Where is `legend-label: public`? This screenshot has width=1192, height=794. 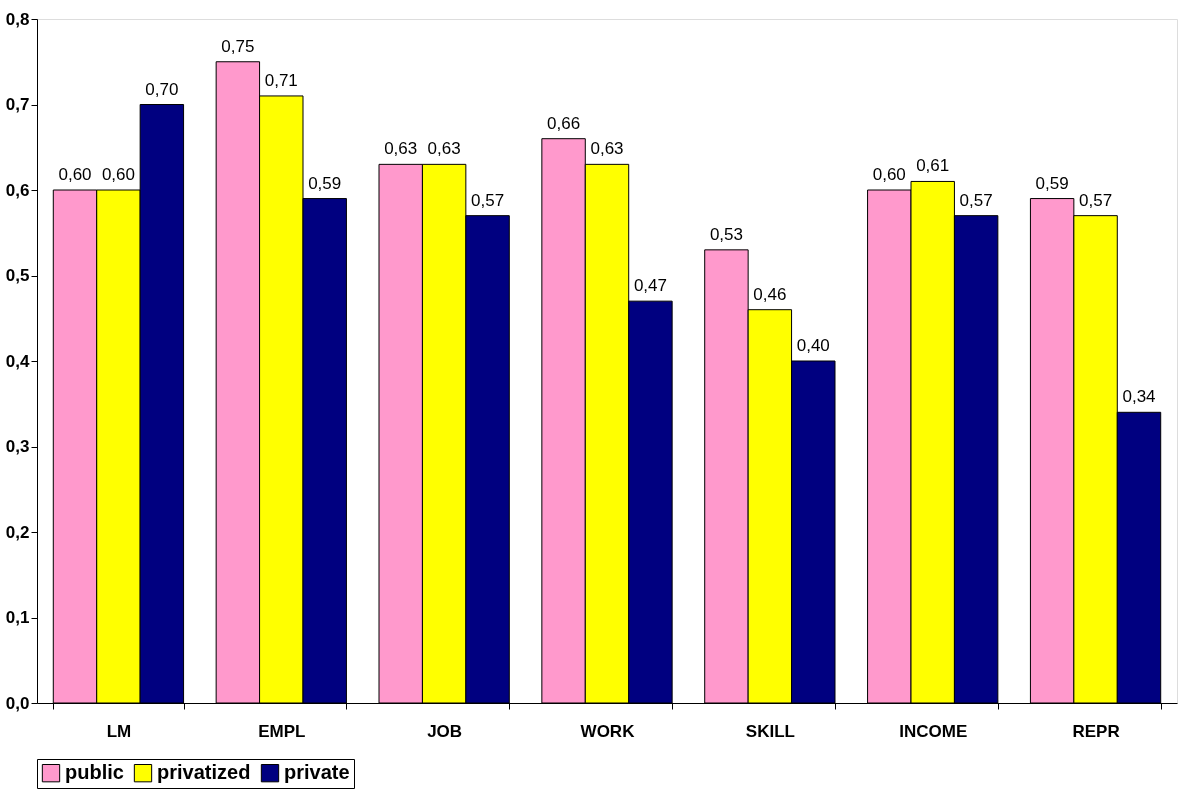
legend-label: public is located at coordinates (94, 772).